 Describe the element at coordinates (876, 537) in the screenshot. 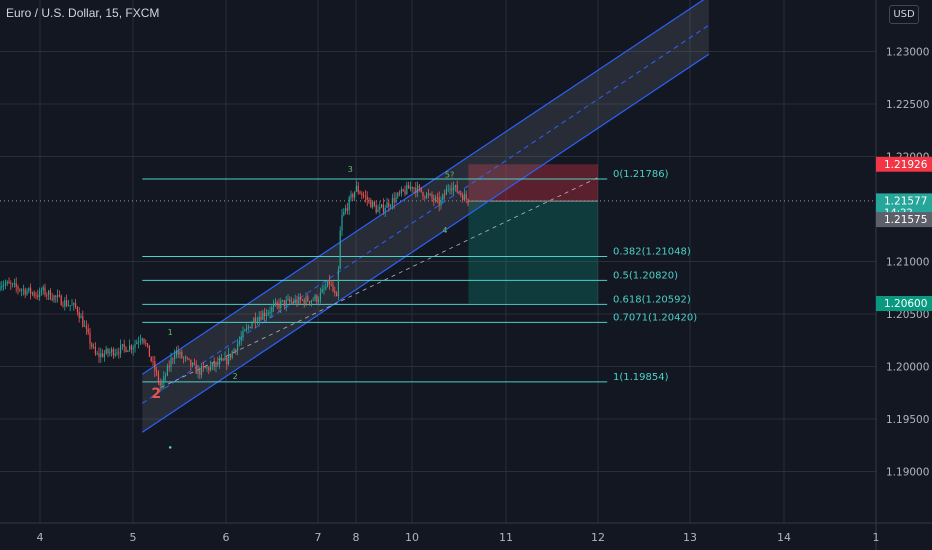

I see `x-tick-label: 1` at that location.